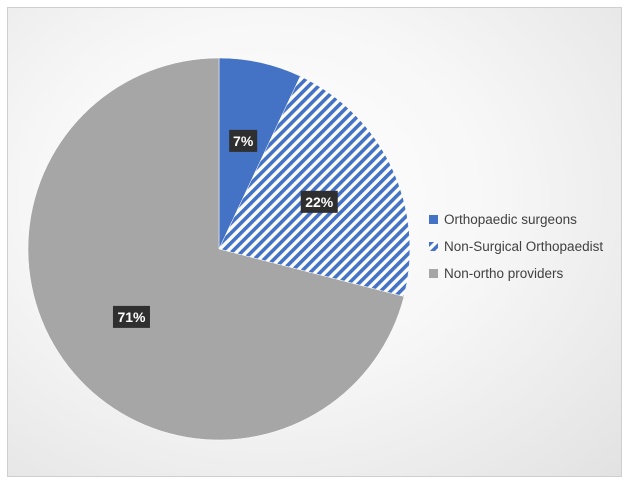  I want to click on data-label-text: 22%, so click(319, 202).